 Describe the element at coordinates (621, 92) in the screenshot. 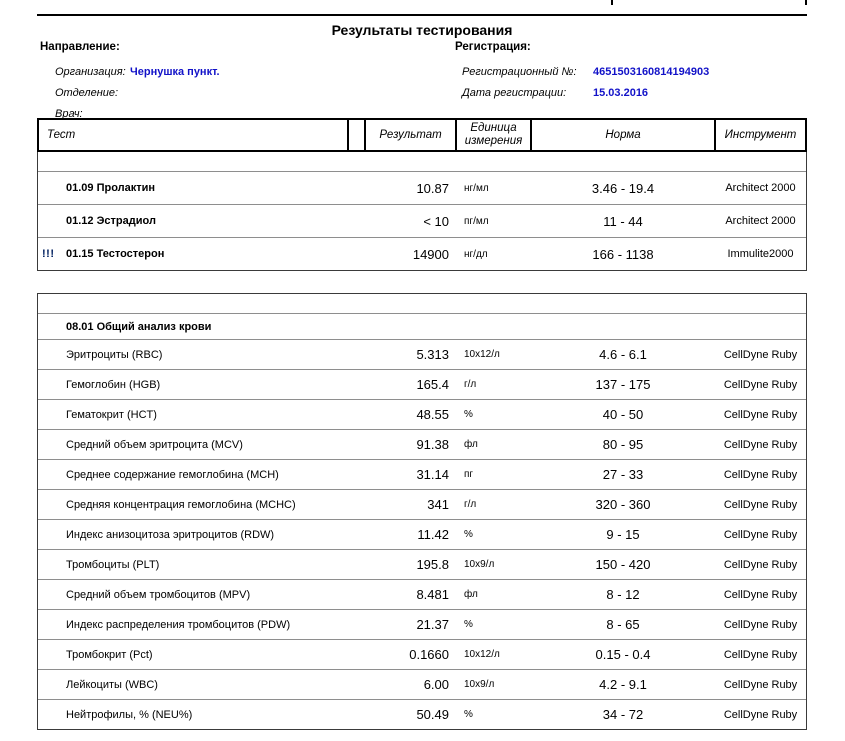

I see `registration-date-value: 15.03.2016` at that location.